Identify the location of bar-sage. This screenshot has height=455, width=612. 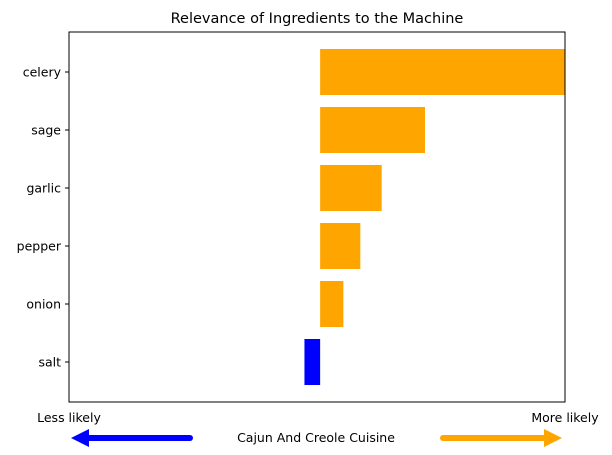
(372, 130).